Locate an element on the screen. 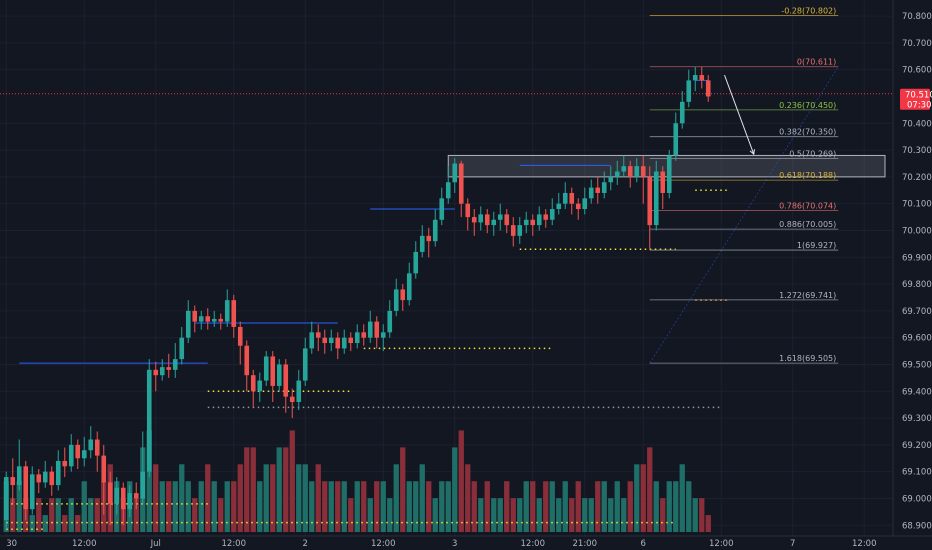  time-tick-label: 30 is located at coordinates (11, 544).